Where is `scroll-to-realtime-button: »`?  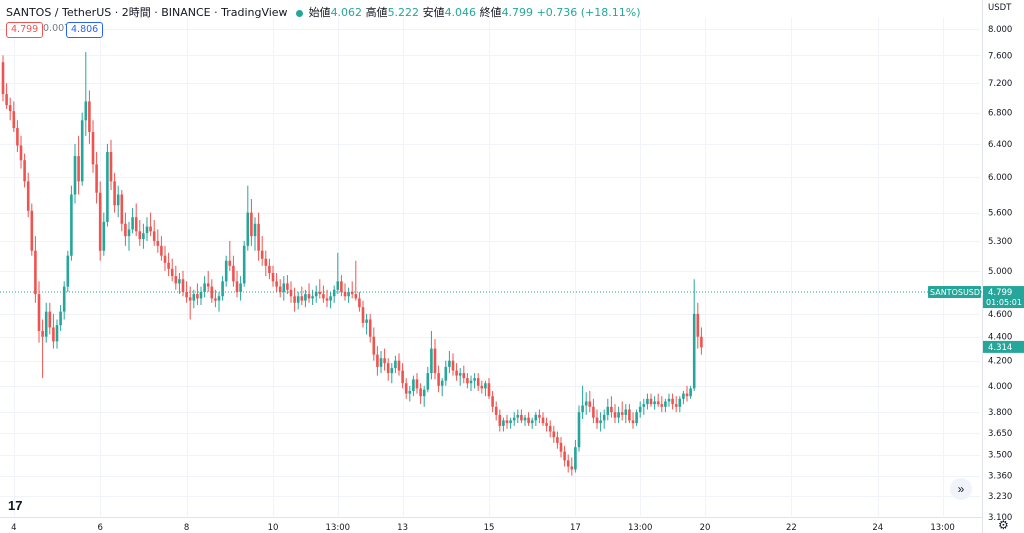
scroll-to-realtime-button: » is located at coordinates (961, 489).